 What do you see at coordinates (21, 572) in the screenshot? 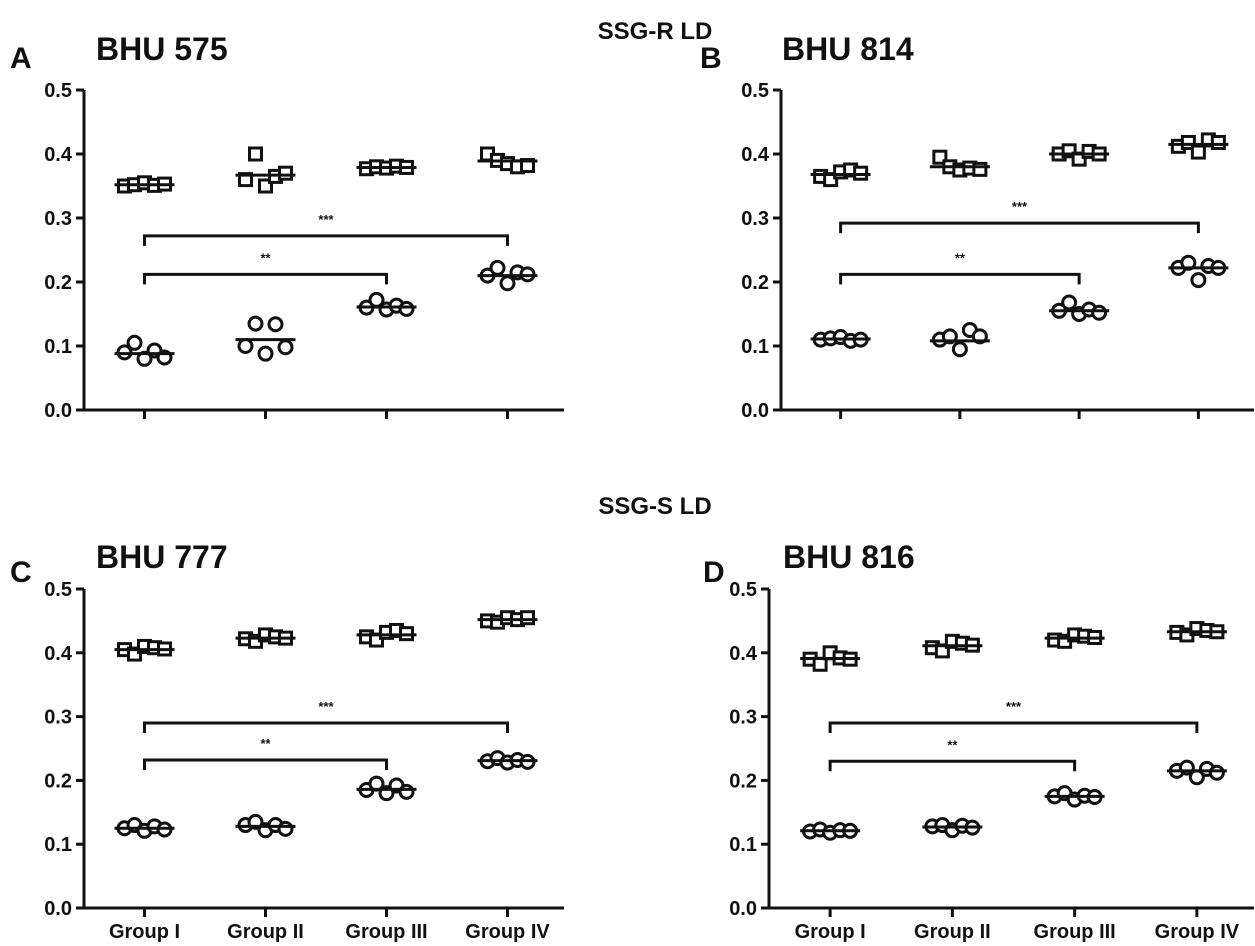
I see `panel-letter: C` at bounding box center [21, 572].